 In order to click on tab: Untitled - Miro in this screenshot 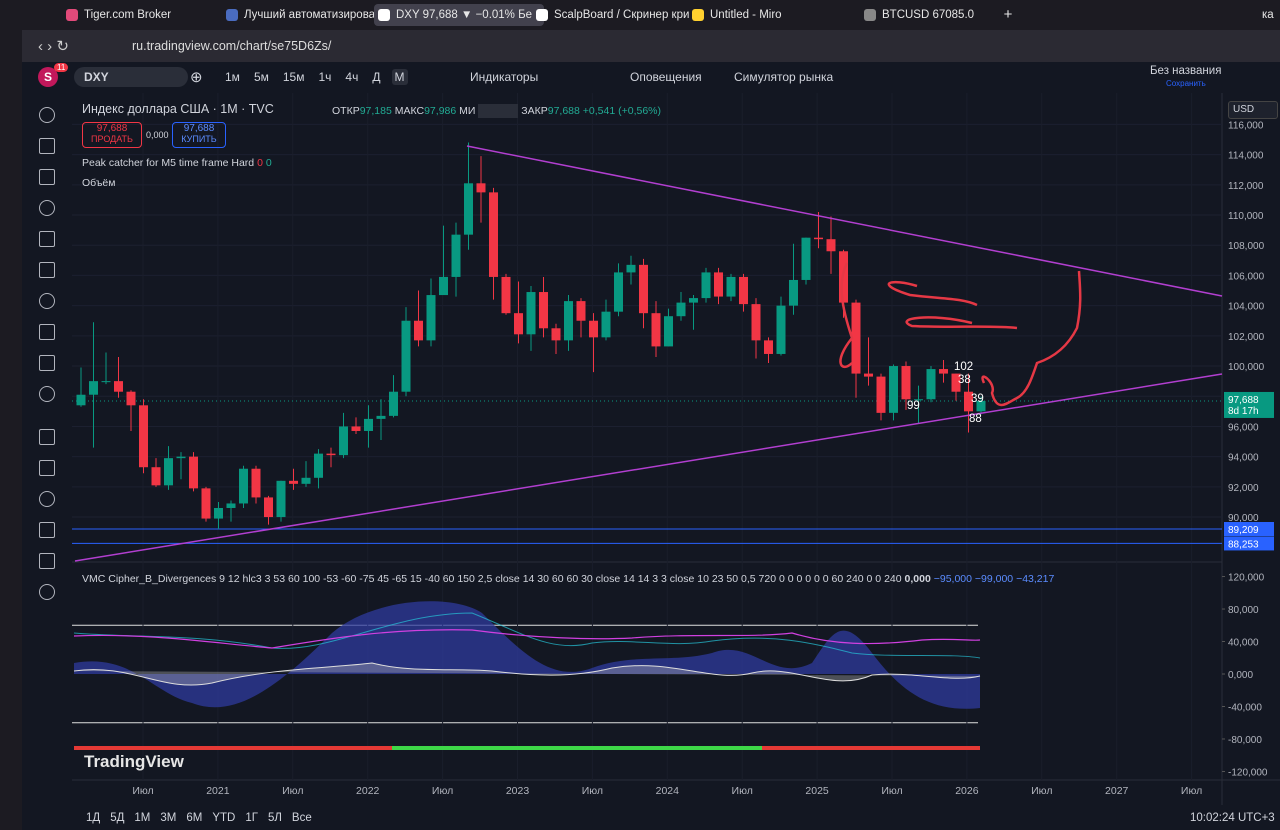, I will do `click(769, 15)`.